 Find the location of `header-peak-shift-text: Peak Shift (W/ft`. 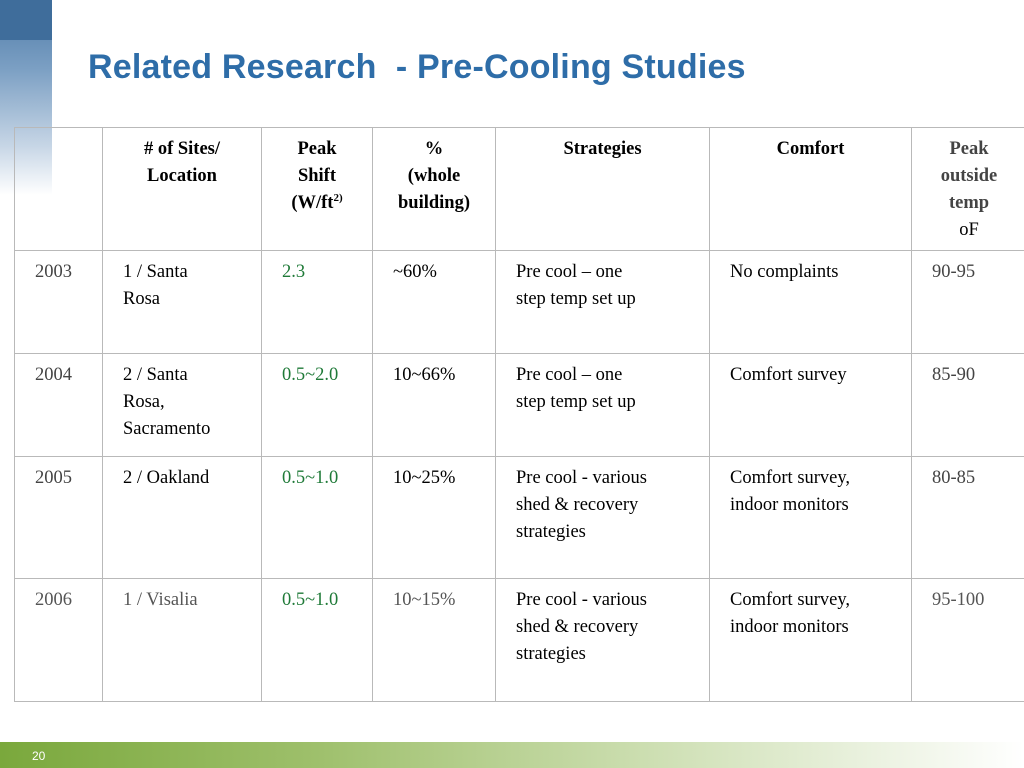

header-peak-shift-text: Peak Shift (W/ft is located at coordinates (314, 176).